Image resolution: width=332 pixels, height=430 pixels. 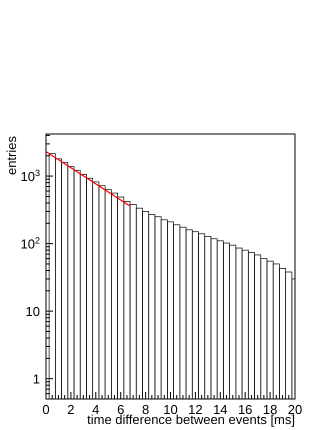 I want to click on x-tick-label: 12, so click(x=195, y=409).